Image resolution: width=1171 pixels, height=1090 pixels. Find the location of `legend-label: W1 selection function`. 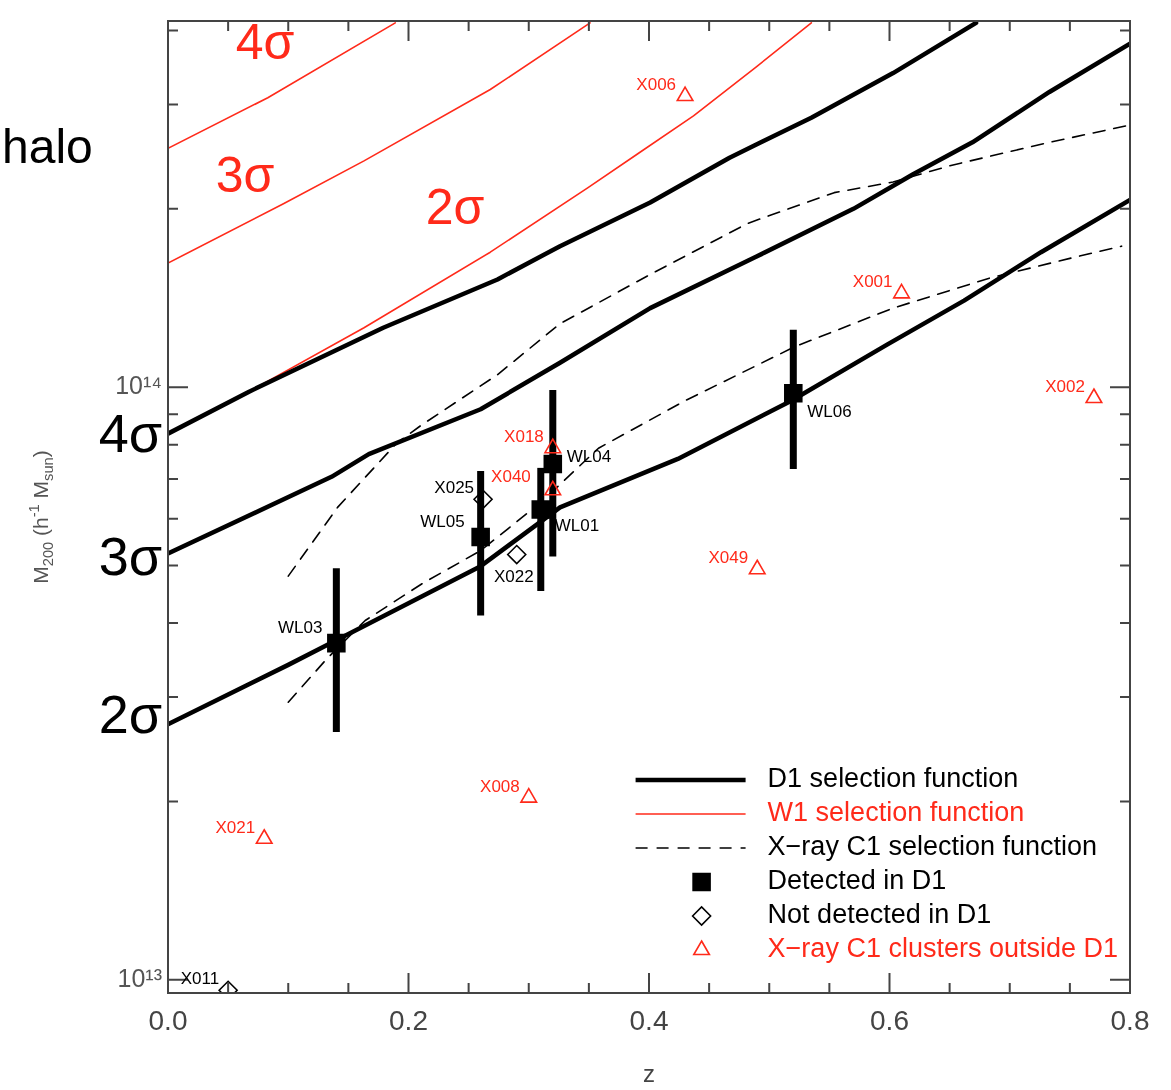

legend-label: W1 selection function is located at coordinates (896, 812).